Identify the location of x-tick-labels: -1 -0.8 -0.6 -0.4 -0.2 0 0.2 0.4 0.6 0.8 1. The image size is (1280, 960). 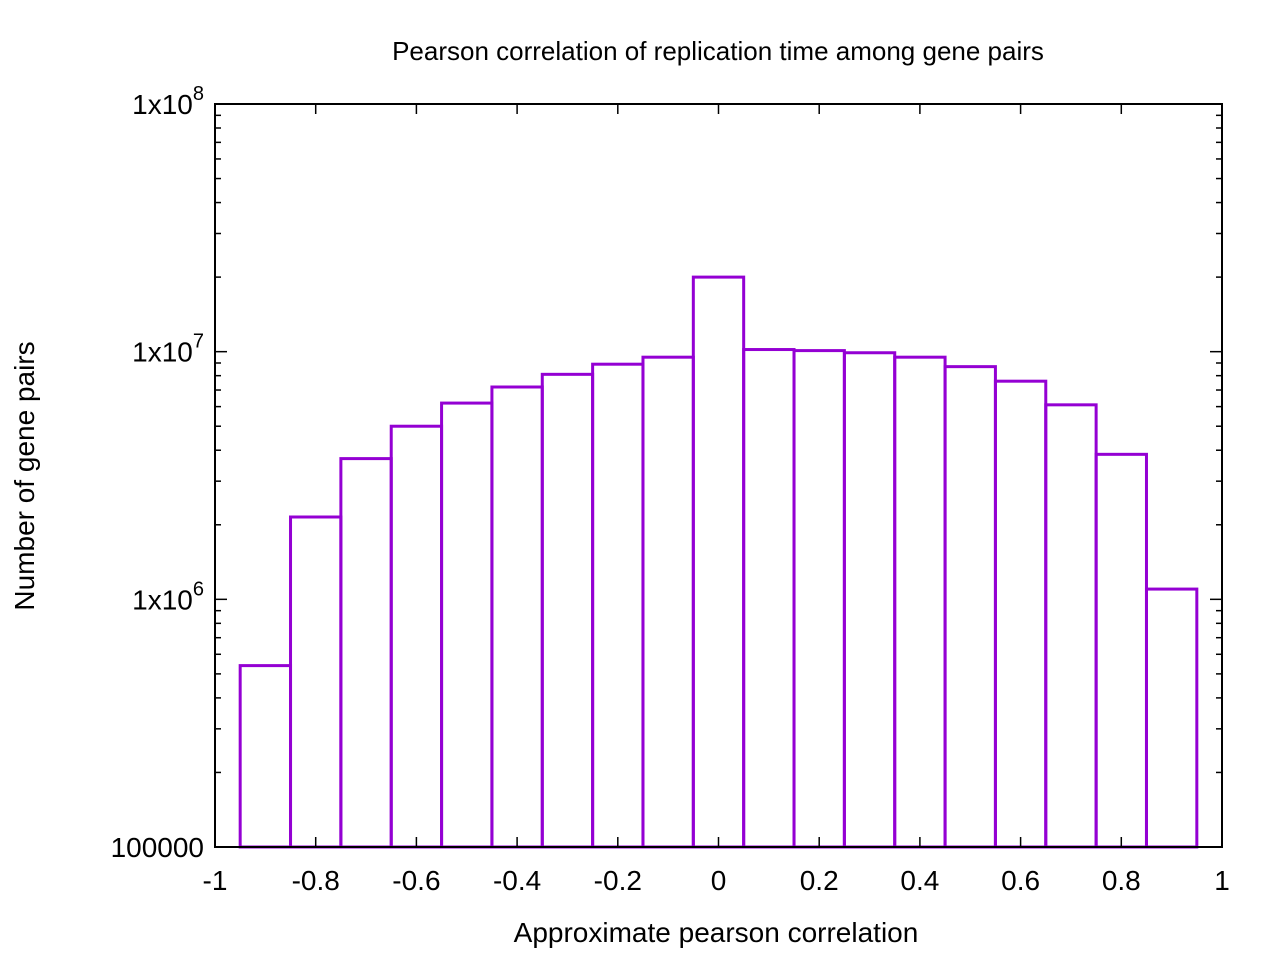
(716, 880).